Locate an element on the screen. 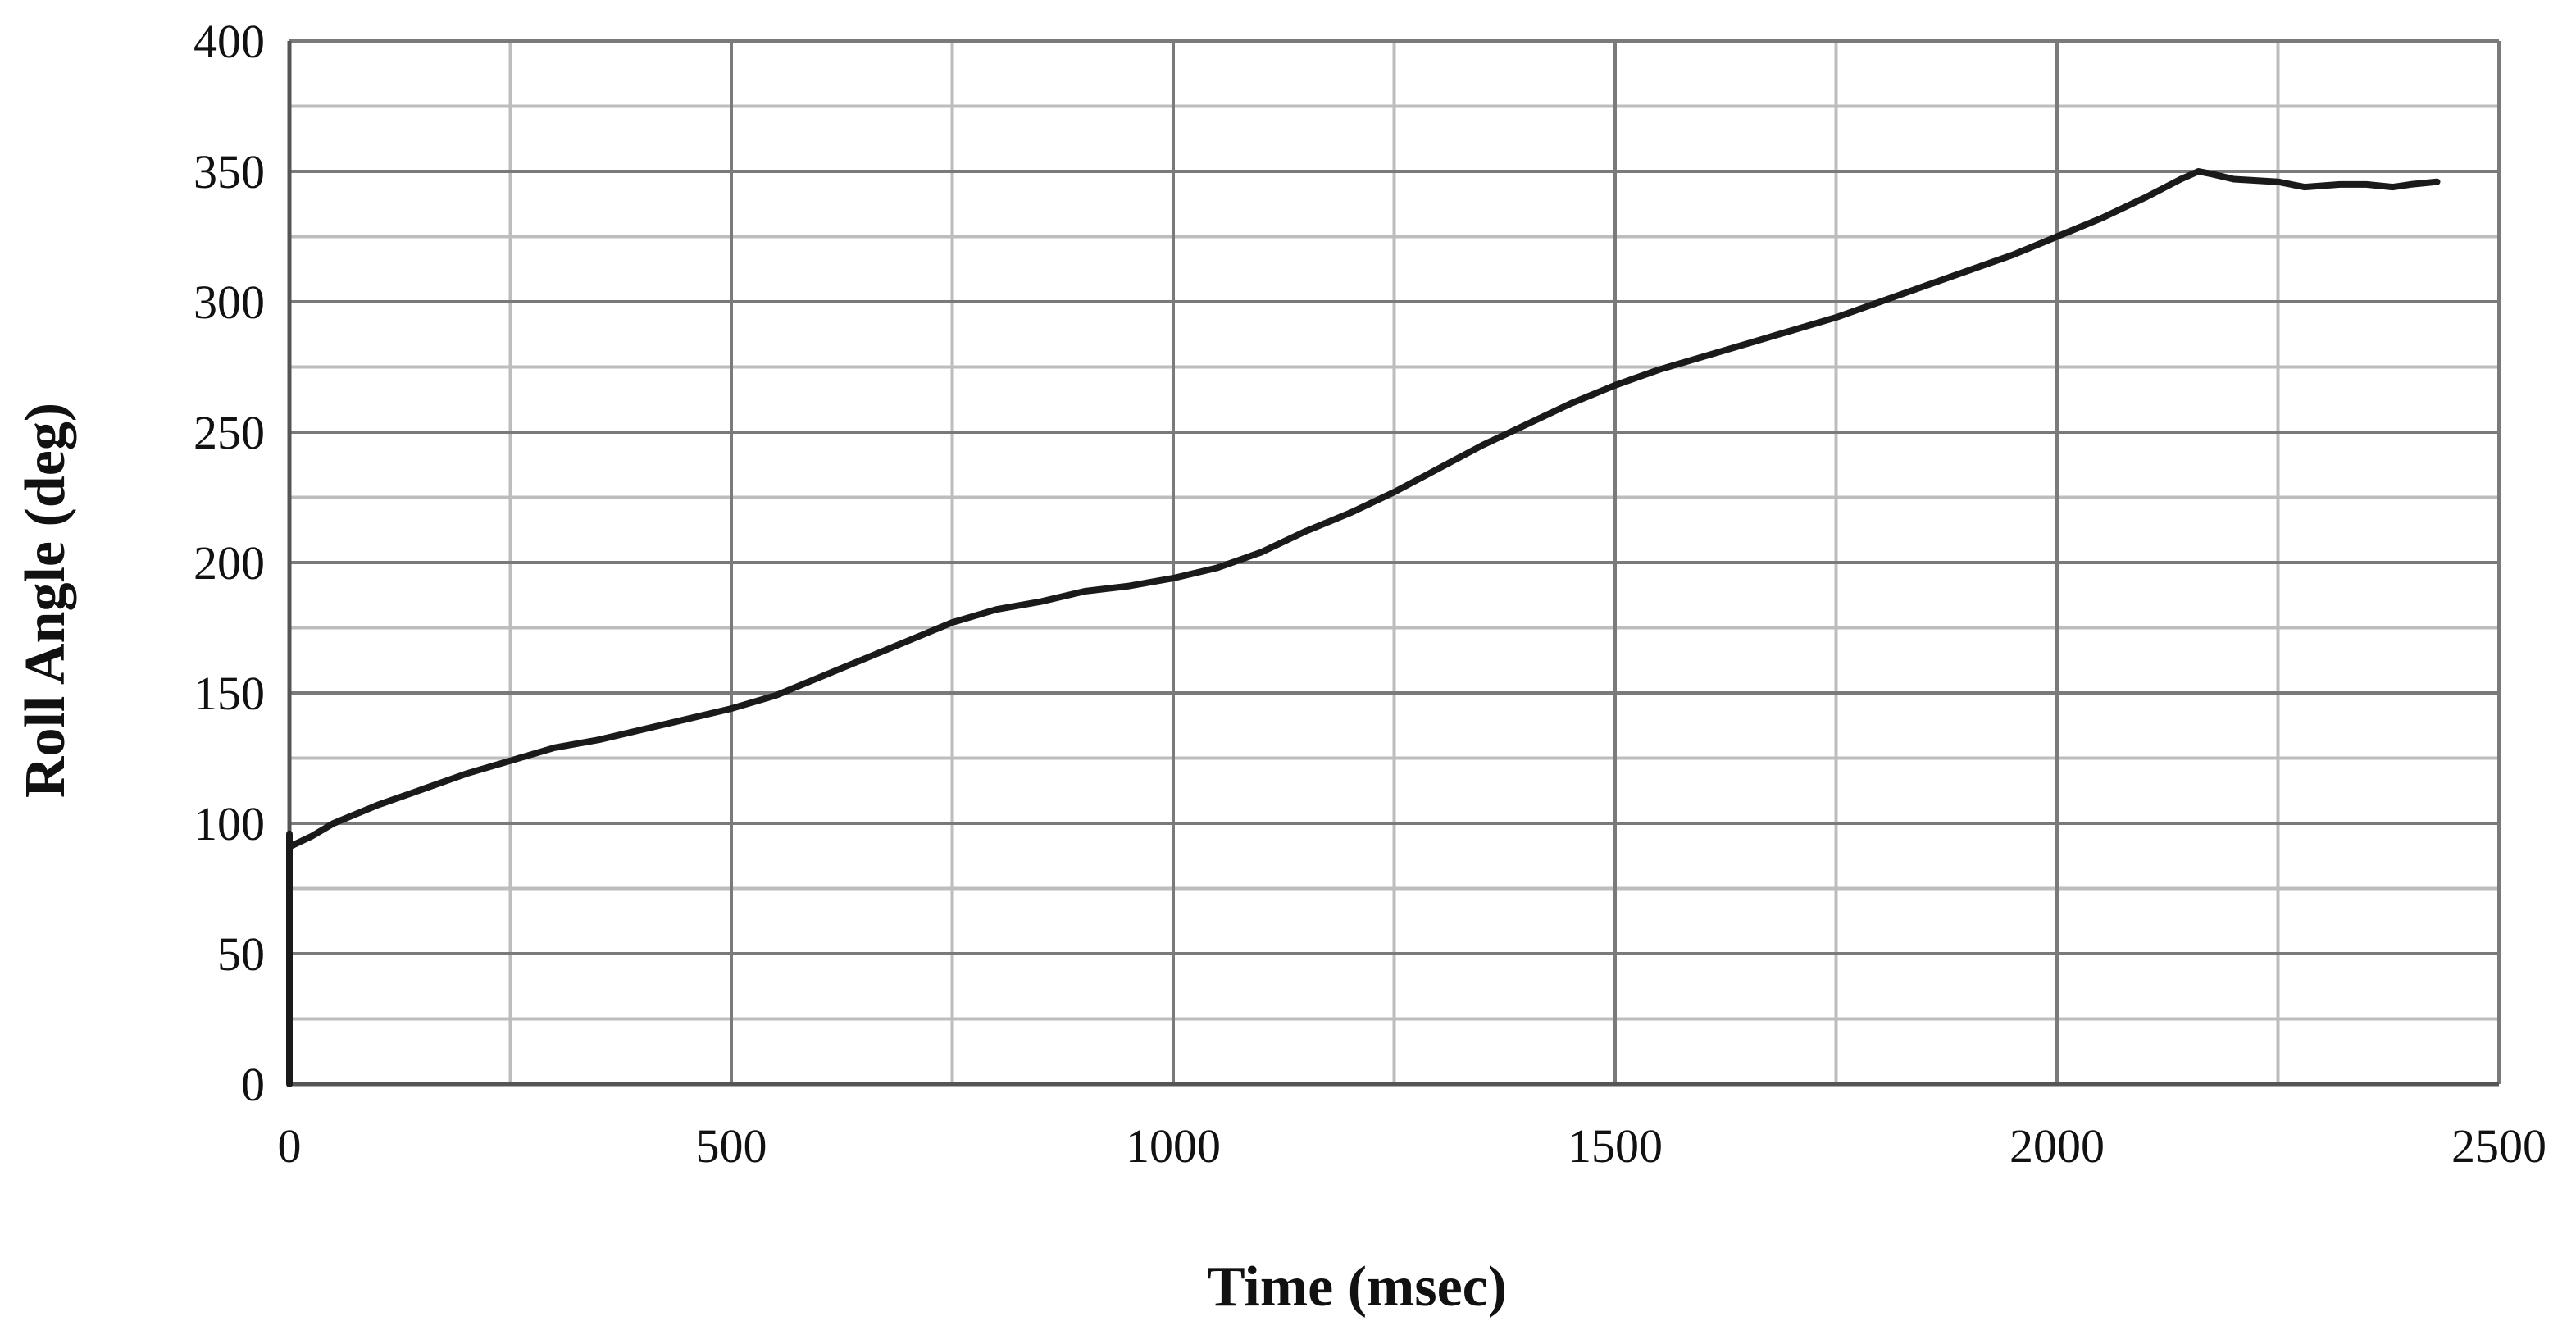  y-tick-label: 400 is located at coordinates (229, 41).